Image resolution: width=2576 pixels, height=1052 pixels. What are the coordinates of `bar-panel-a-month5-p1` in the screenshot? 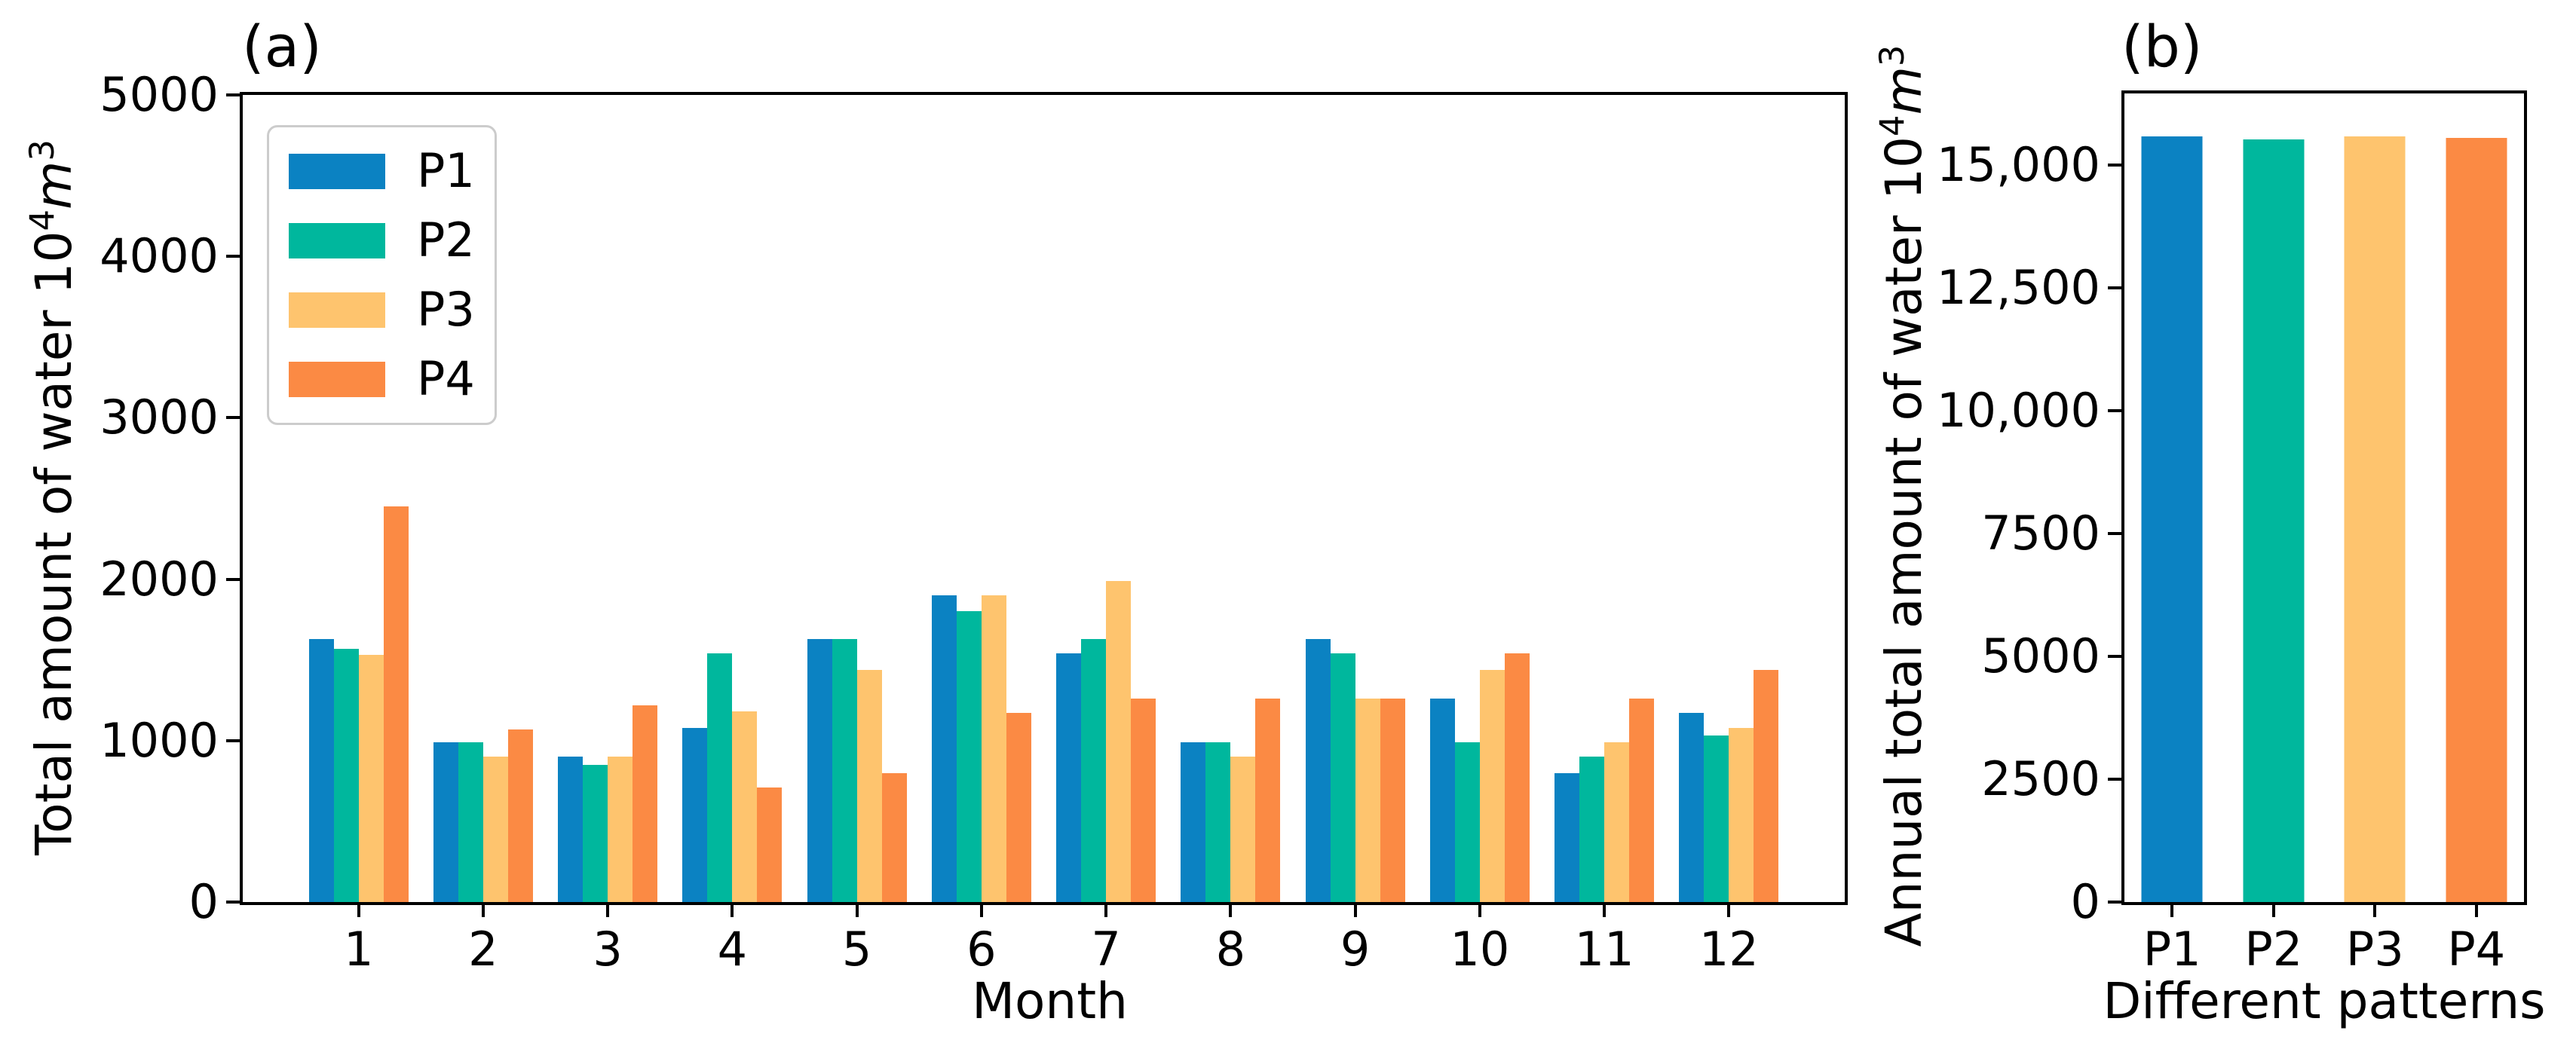 It's located at (819, 770).